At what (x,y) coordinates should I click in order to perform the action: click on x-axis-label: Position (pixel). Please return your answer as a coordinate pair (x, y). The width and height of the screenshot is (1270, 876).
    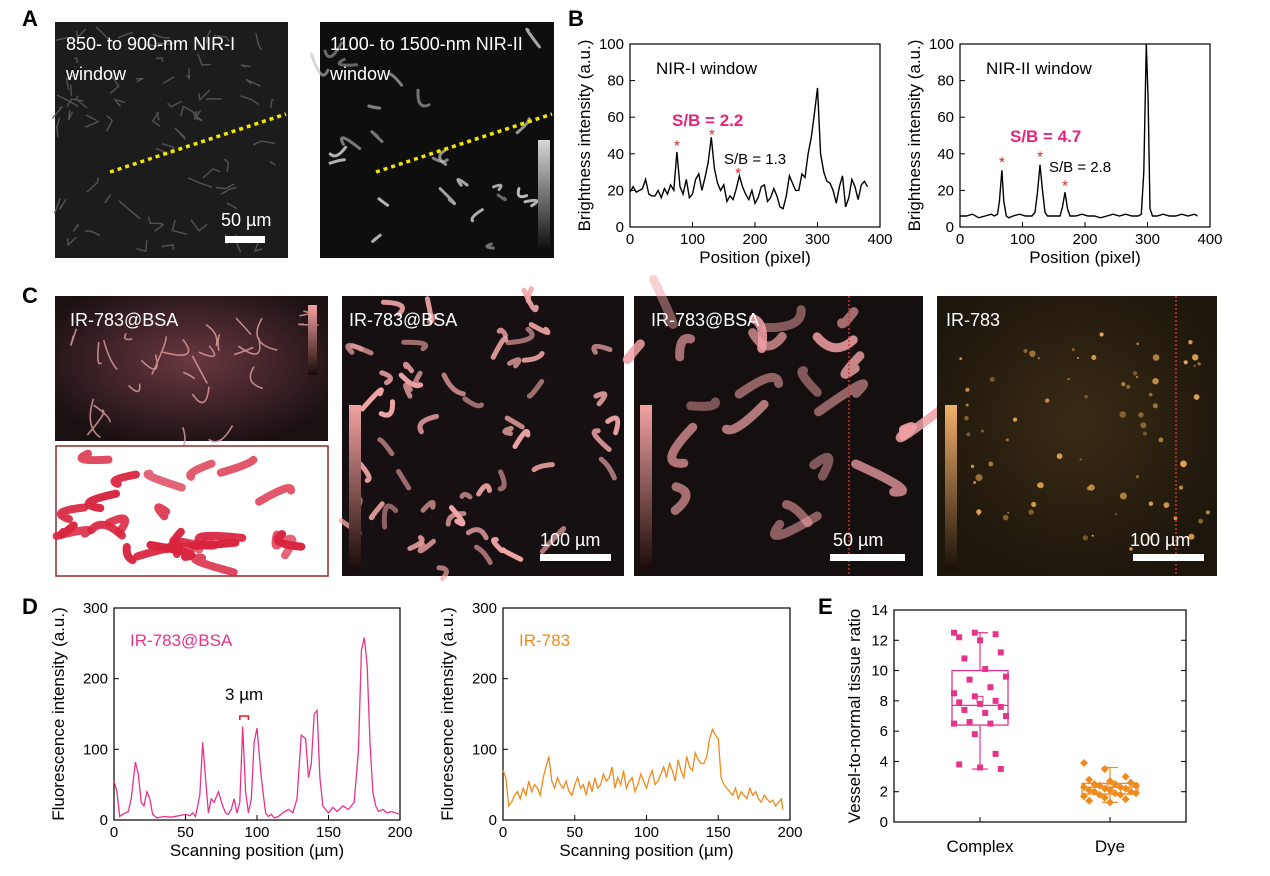
    Looking at the image, I should click on (755, 257).